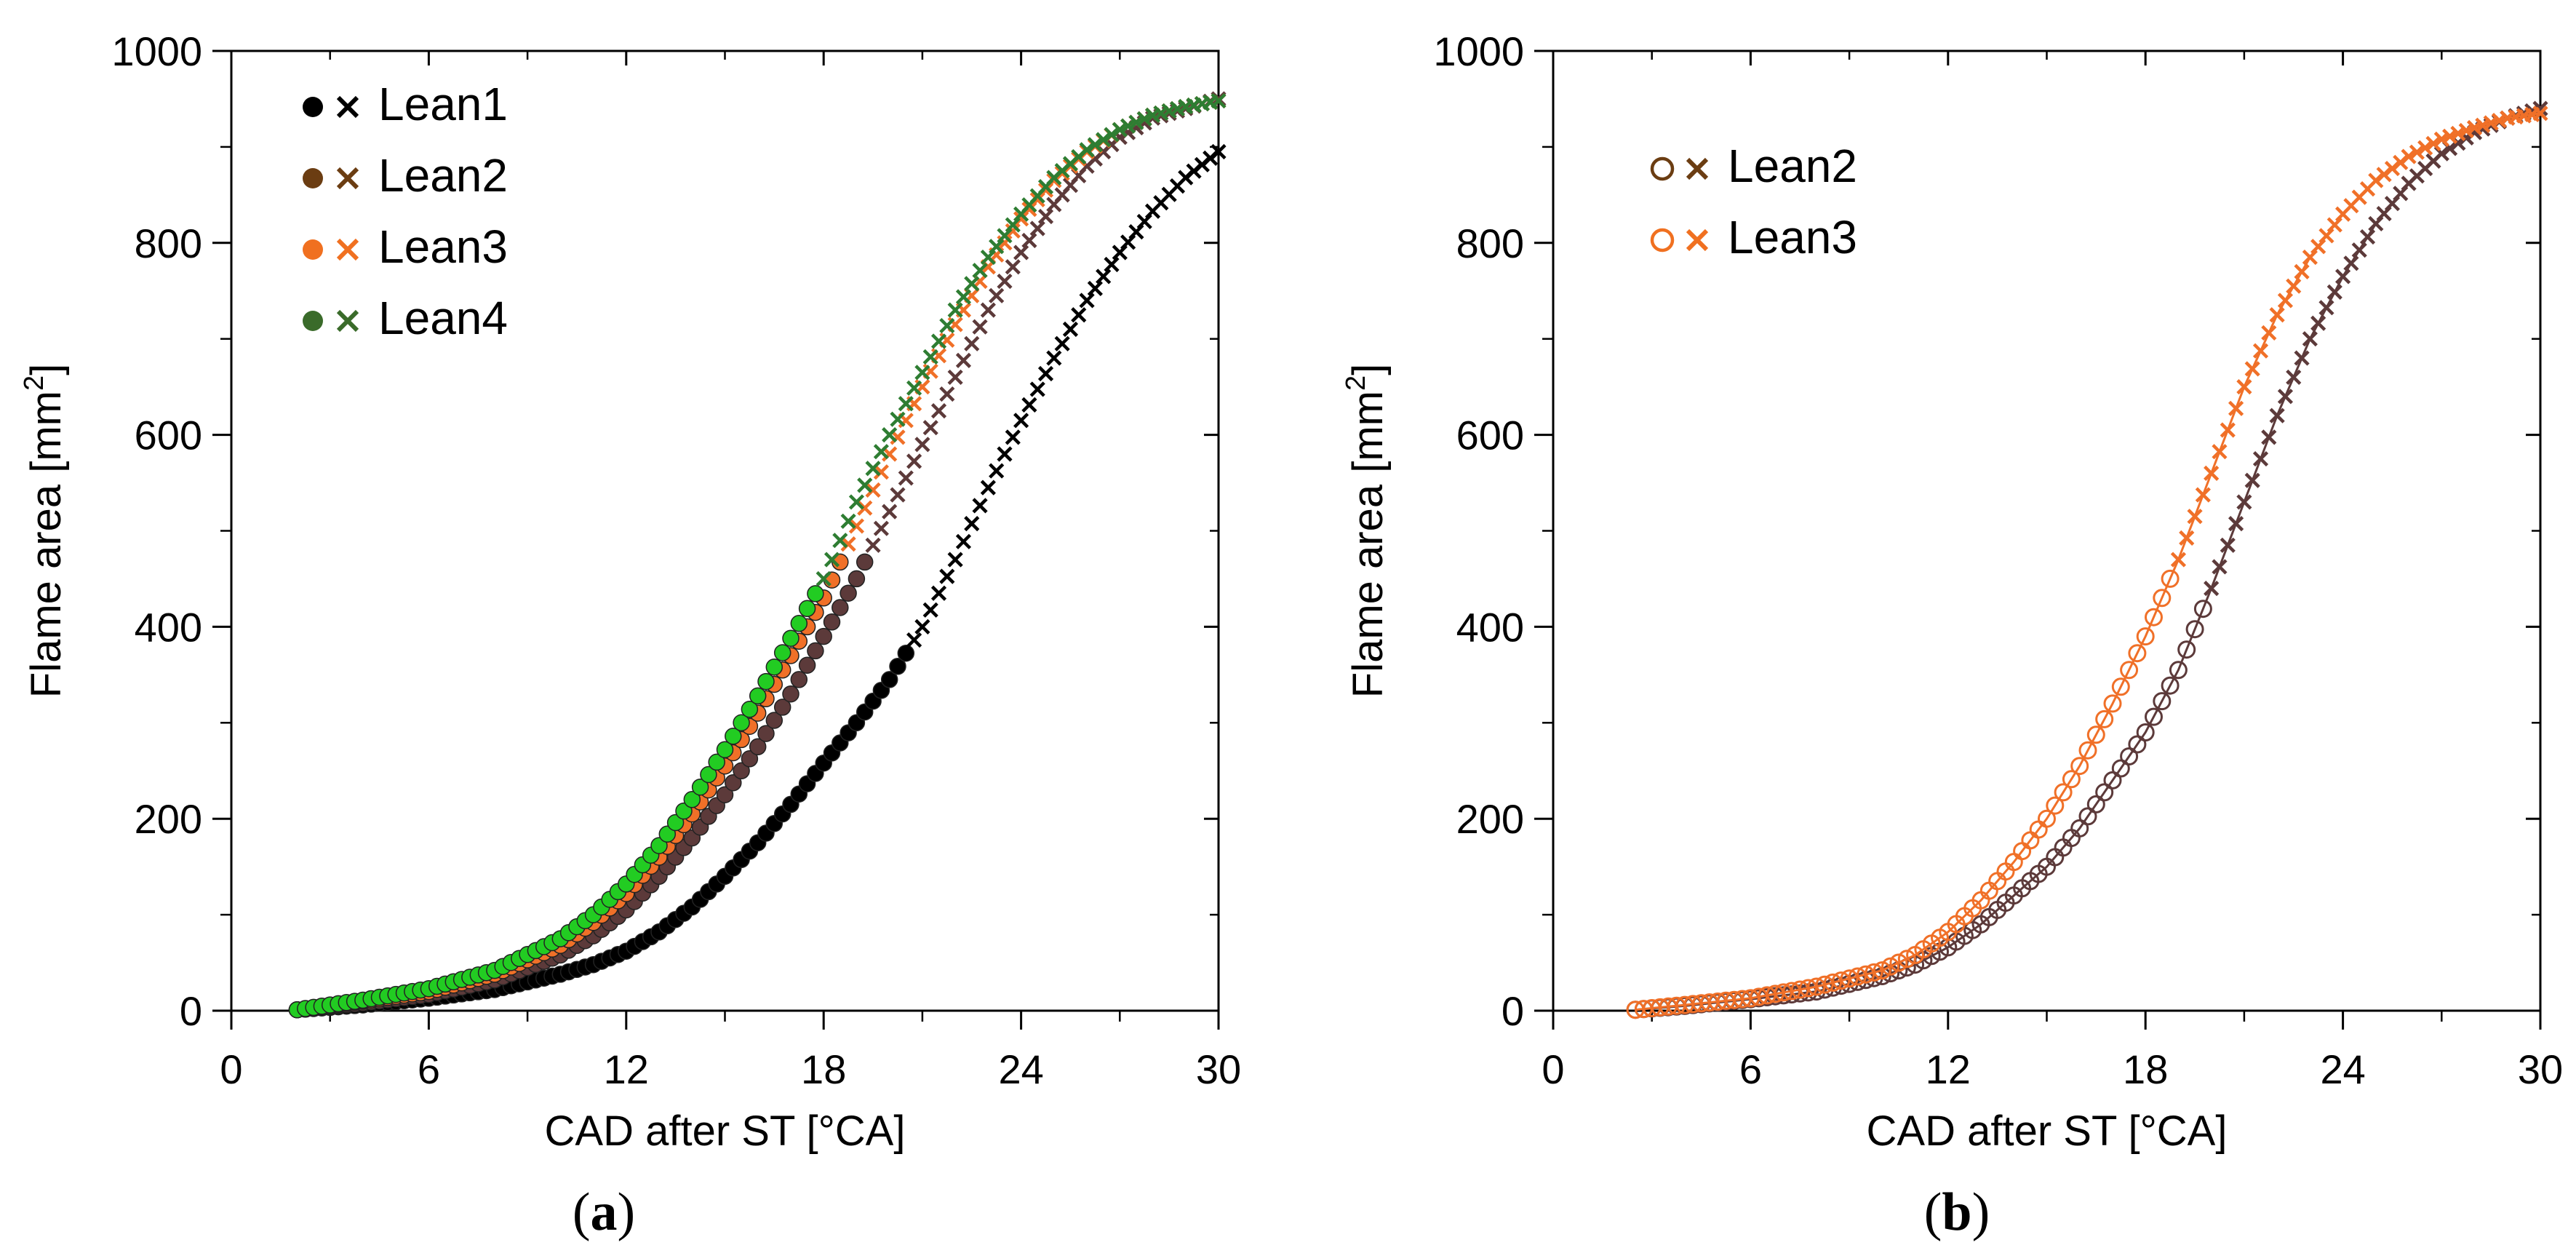 Image resolution: width=2576 pixels, height=1253 pixels. What do you see at coordinates (1933, 1212) in the screenshot?
I see `panel-label-open: (` at bounding box center [1933, 1212].